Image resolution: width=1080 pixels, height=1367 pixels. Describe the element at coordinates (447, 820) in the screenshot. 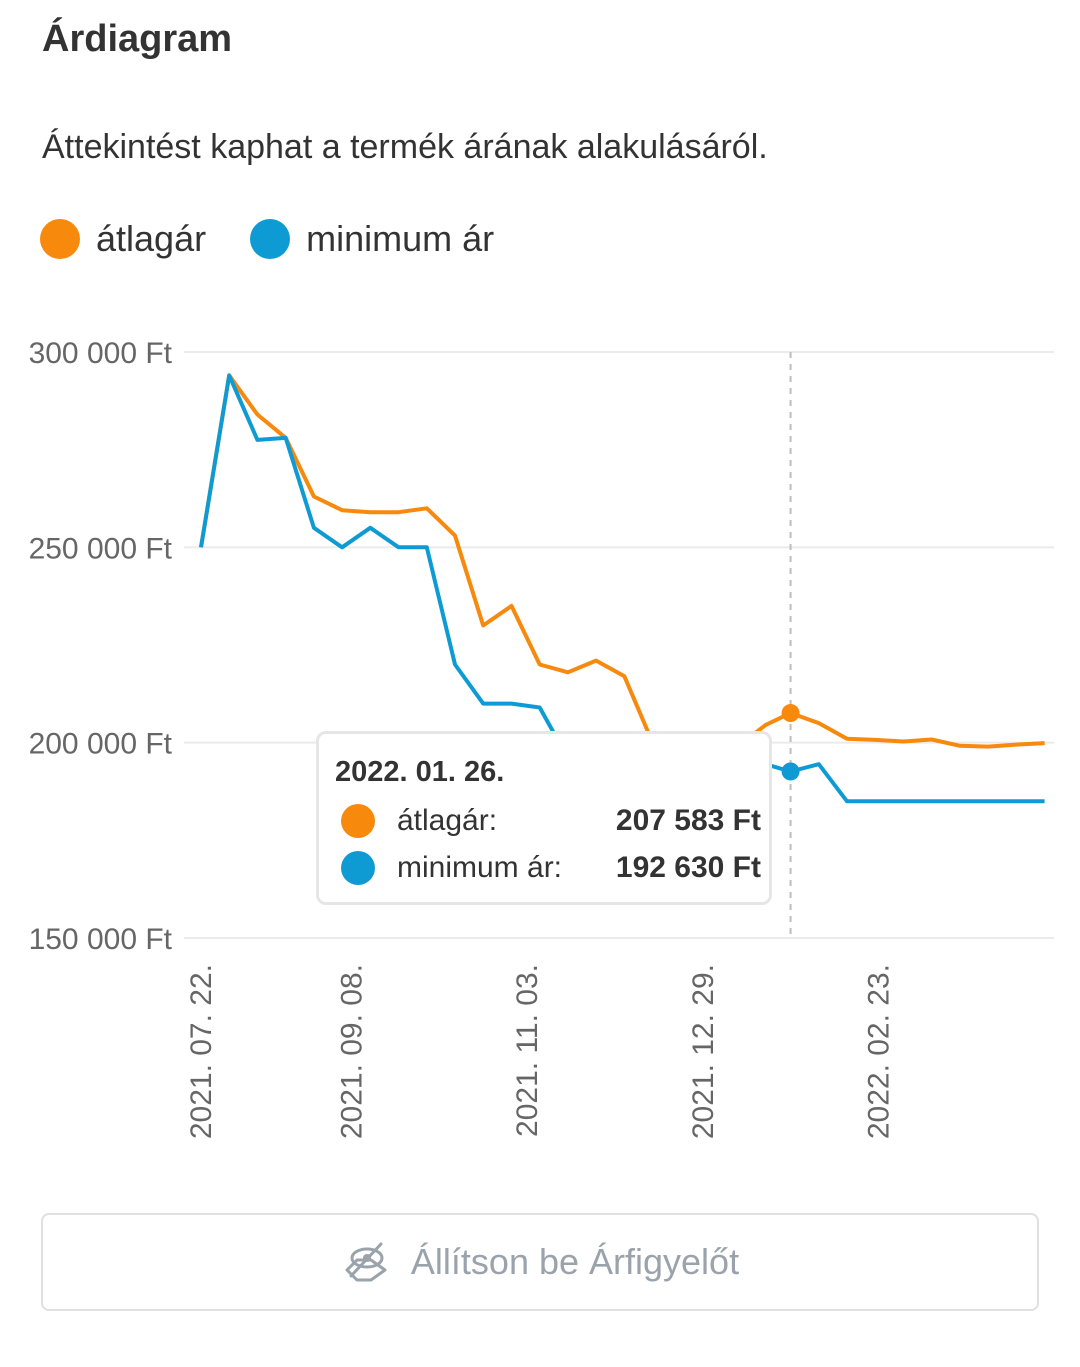

I see `tooltip-label-average: átlagár:` at that location.